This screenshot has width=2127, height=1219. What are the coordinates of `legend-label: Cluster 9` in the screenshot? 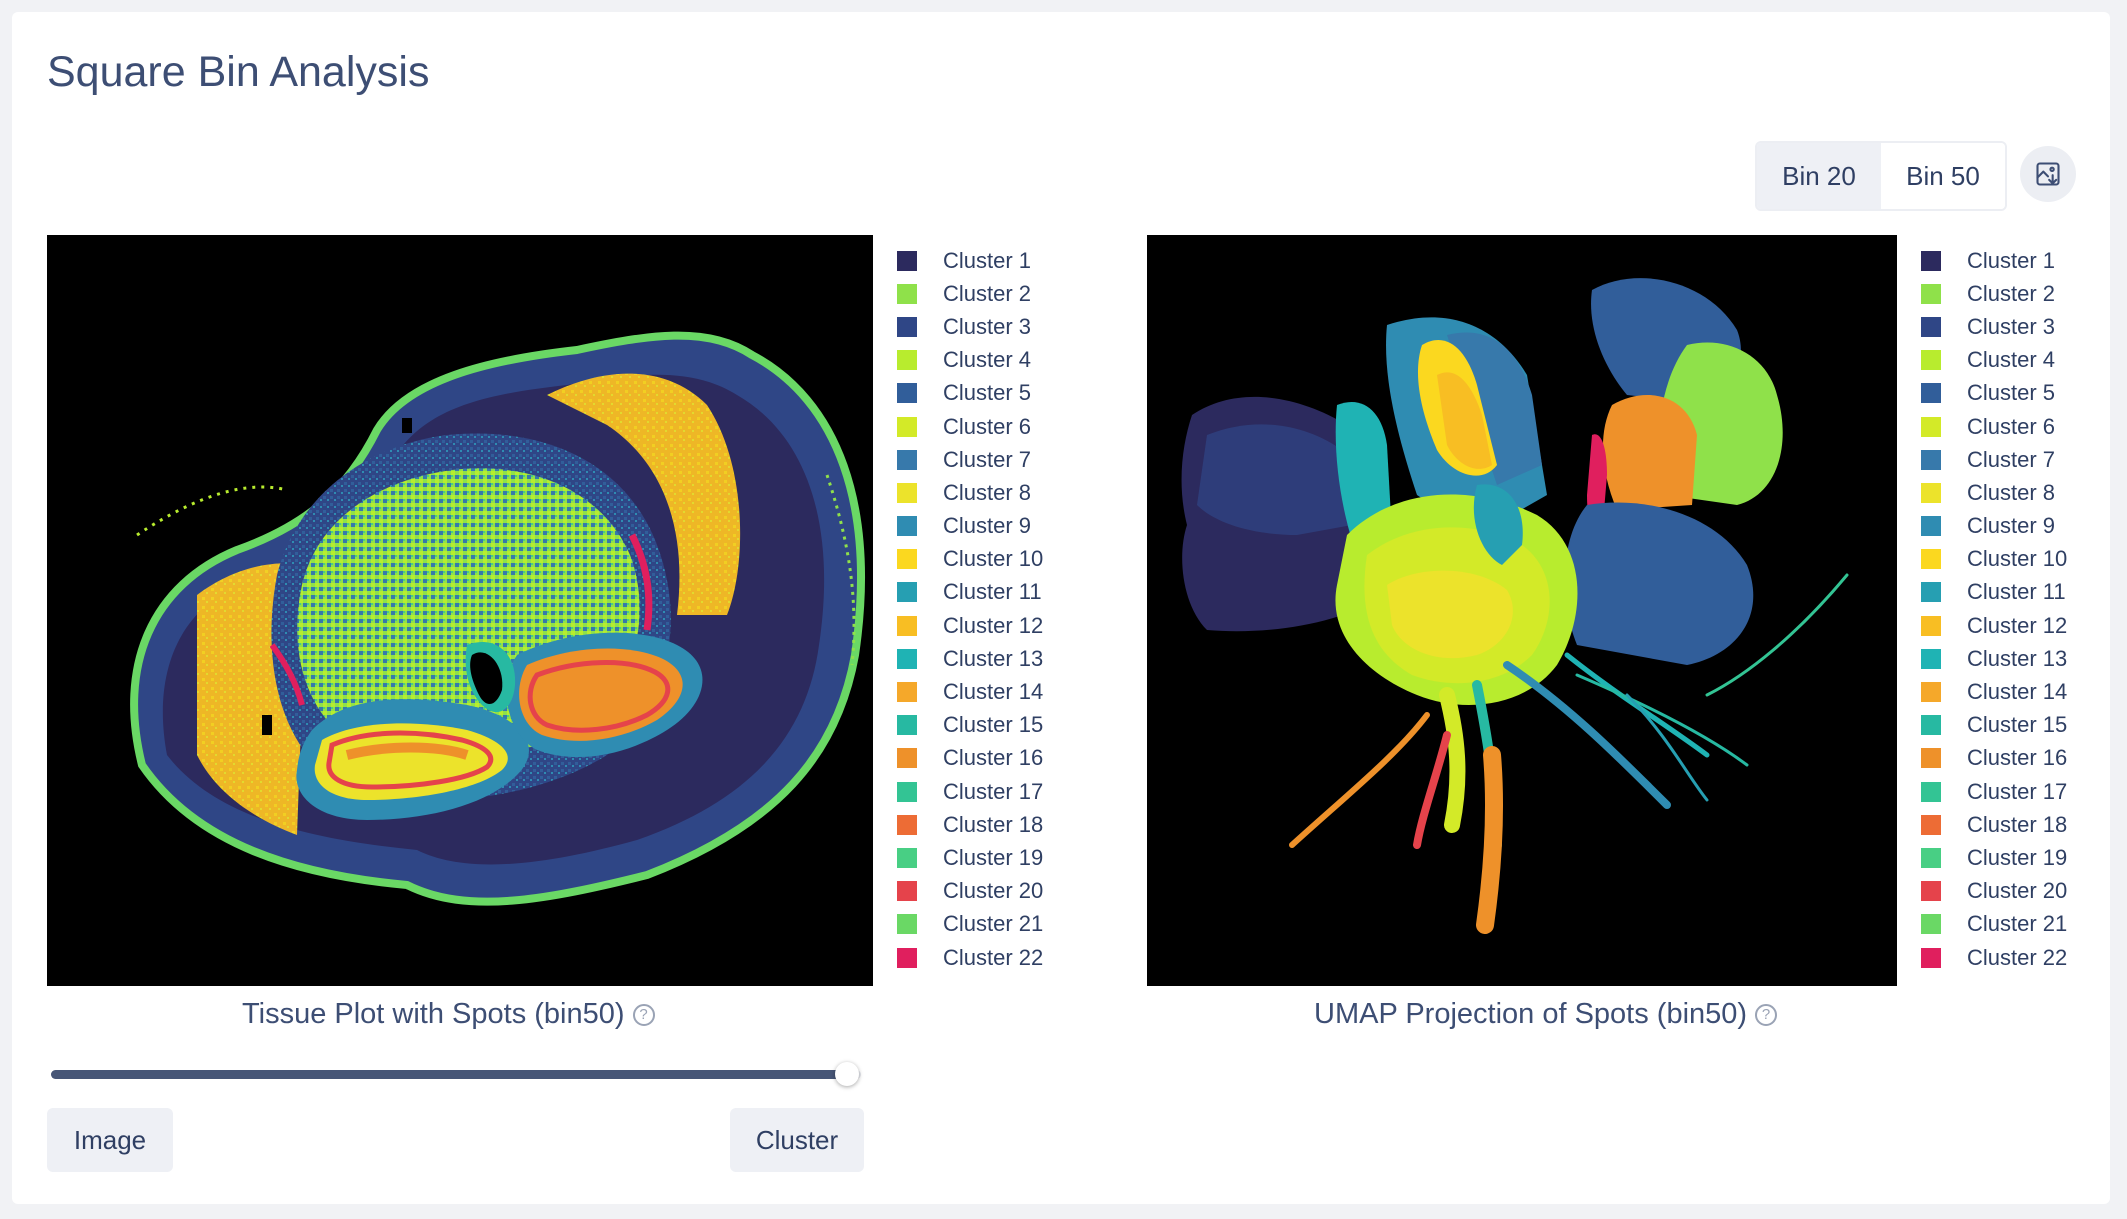 It's located at (2011, 526).